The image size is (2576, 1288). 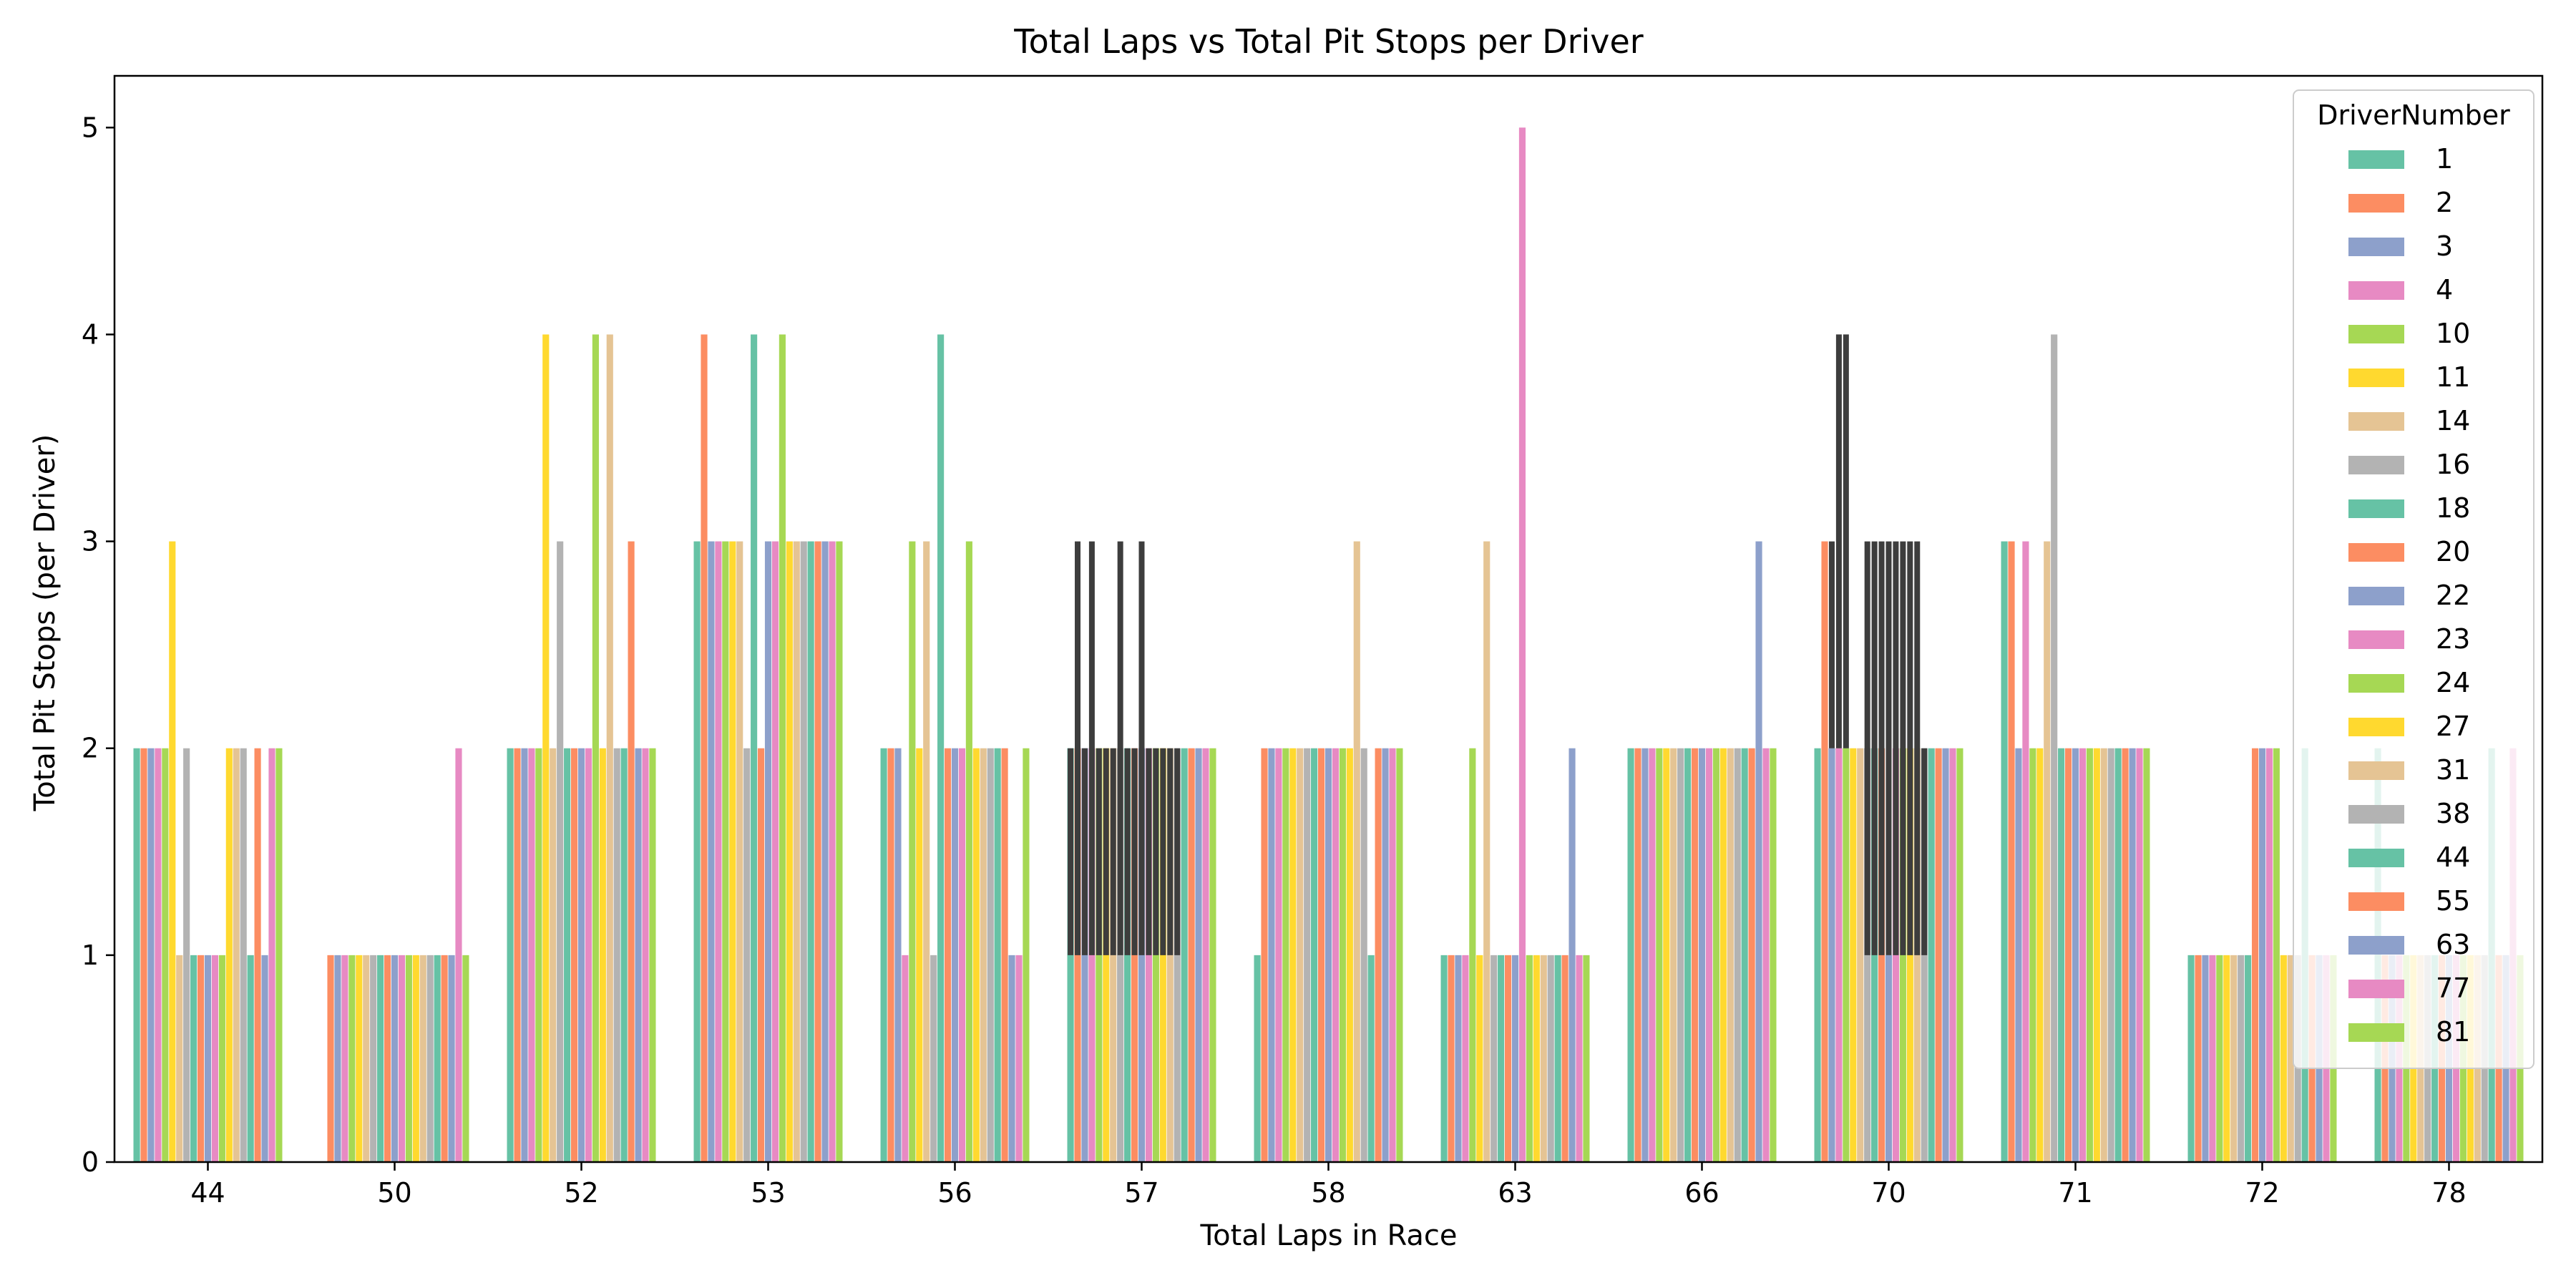 I want to click on legend-label-77: 77, so click(x=2453, y=988).